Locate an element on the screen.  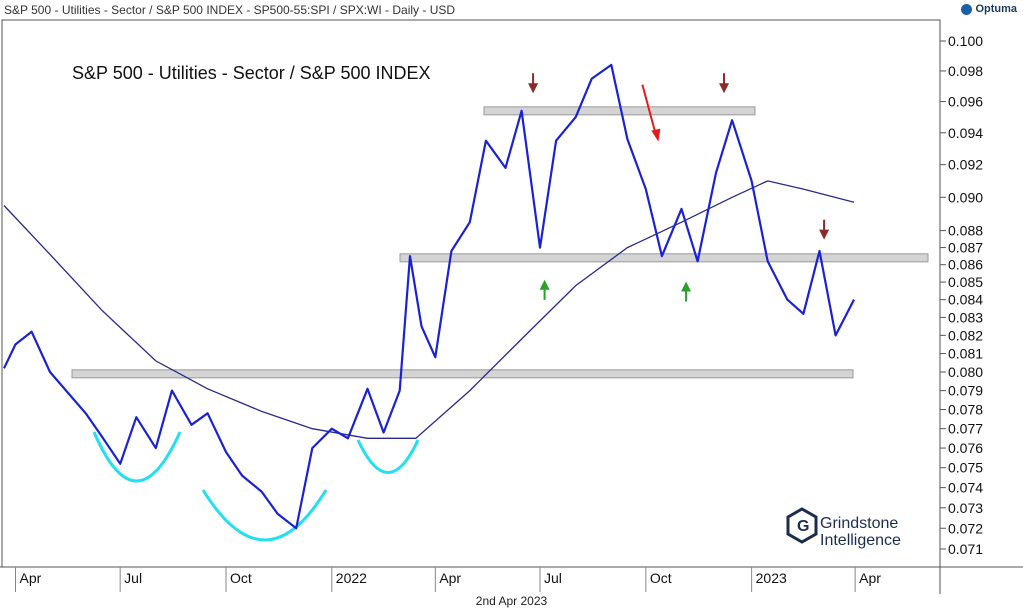
x-axis-ticks: Apr Jul Oct 2022 Apr Jul Oct 2023 Apr is located at coordinates (448, 579).